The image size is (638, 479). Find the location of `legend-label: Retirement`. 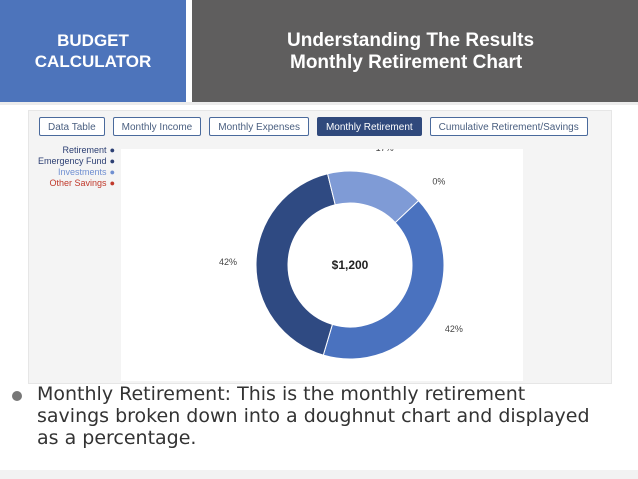

legend-label: Retirement is located at coordinates (84, 150).